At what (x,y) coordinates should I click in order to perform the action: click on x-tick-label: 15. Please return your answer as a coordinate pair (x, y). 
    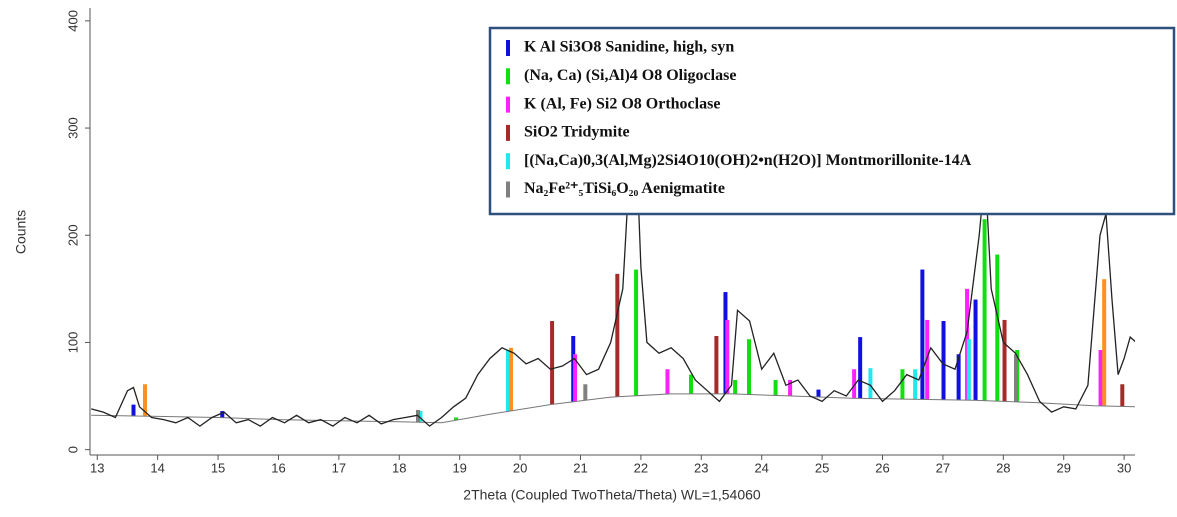
    Looking at the image, I should click on (218, 467).